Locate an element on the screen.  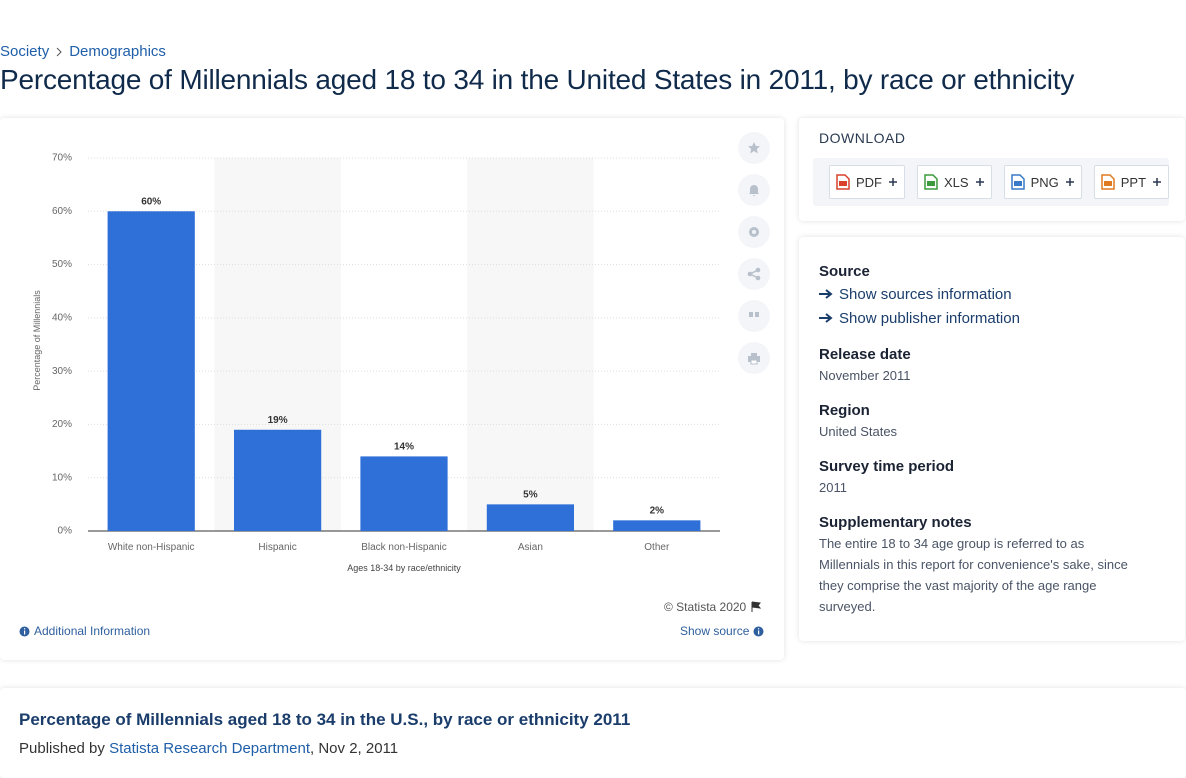
download-title: DOWNLOAD is located at coordinates (862, 138).